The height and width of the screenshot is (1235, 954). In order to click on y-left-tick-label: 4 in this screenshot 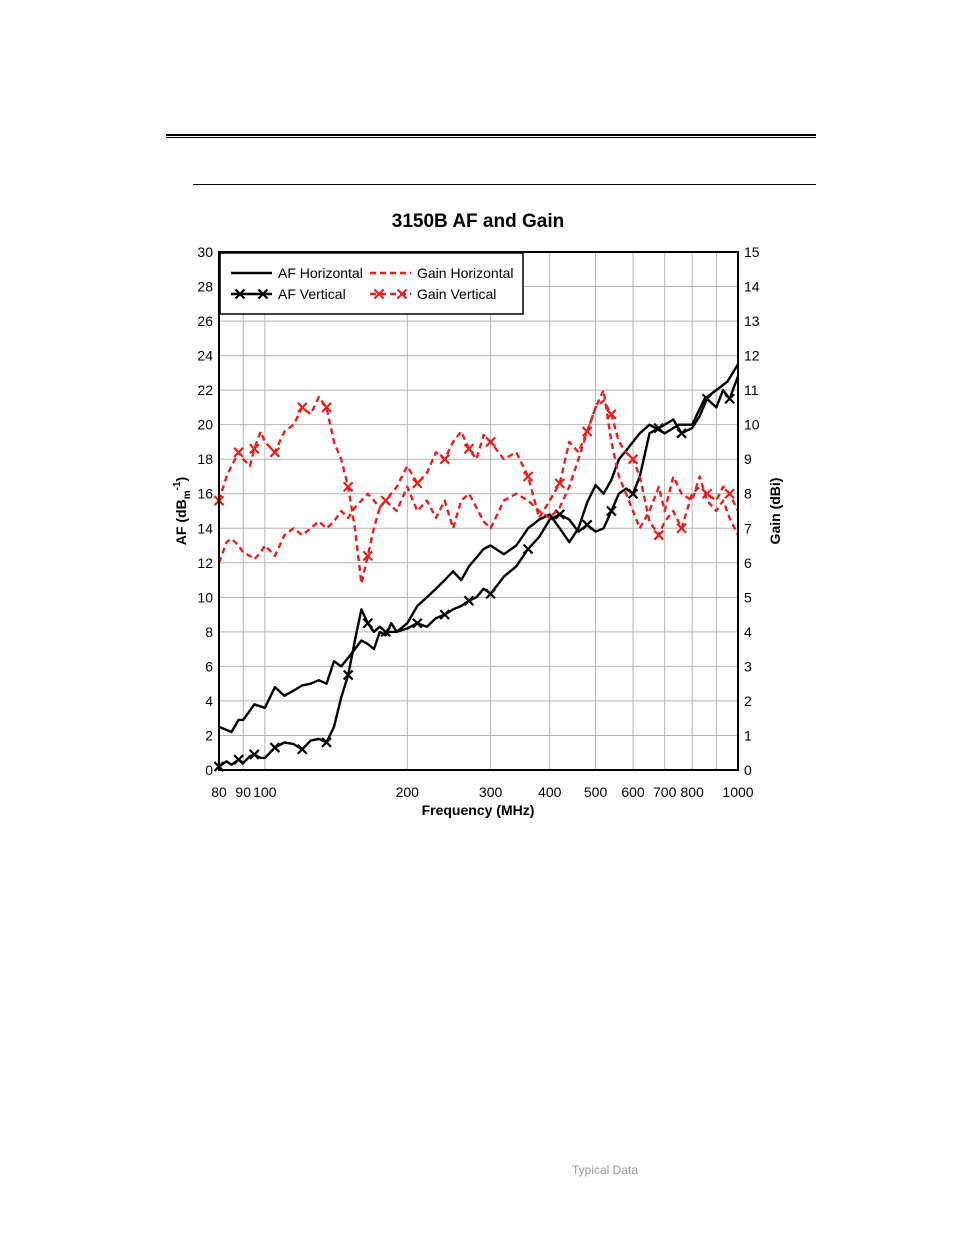, I will do `click(209, 701)`.